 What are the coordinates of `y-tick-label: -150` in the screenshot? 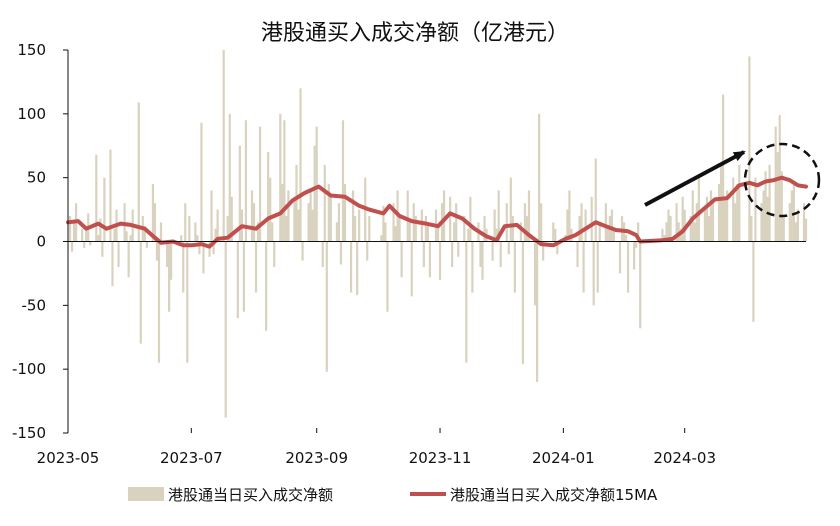 It's located at (29, 433).